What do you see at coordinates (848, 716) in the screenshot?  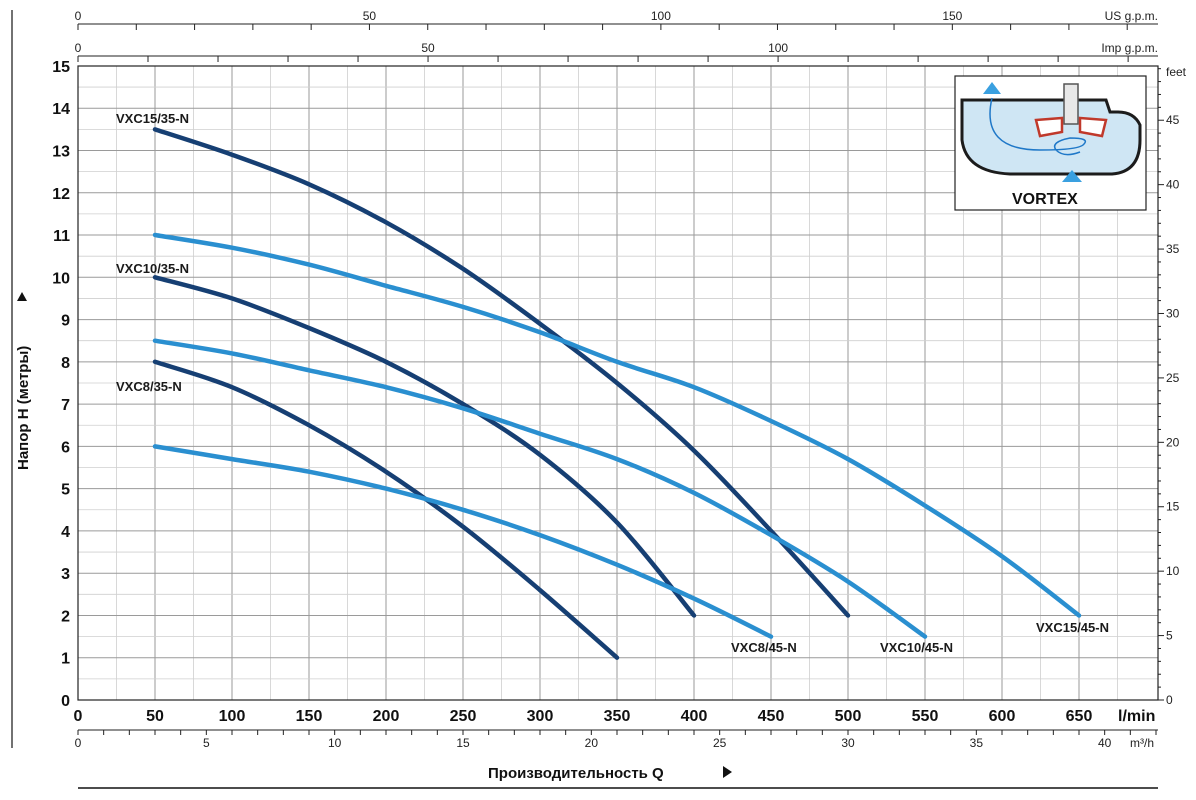 I see `x-tick-label: 500` at bounding box center [848, 716].